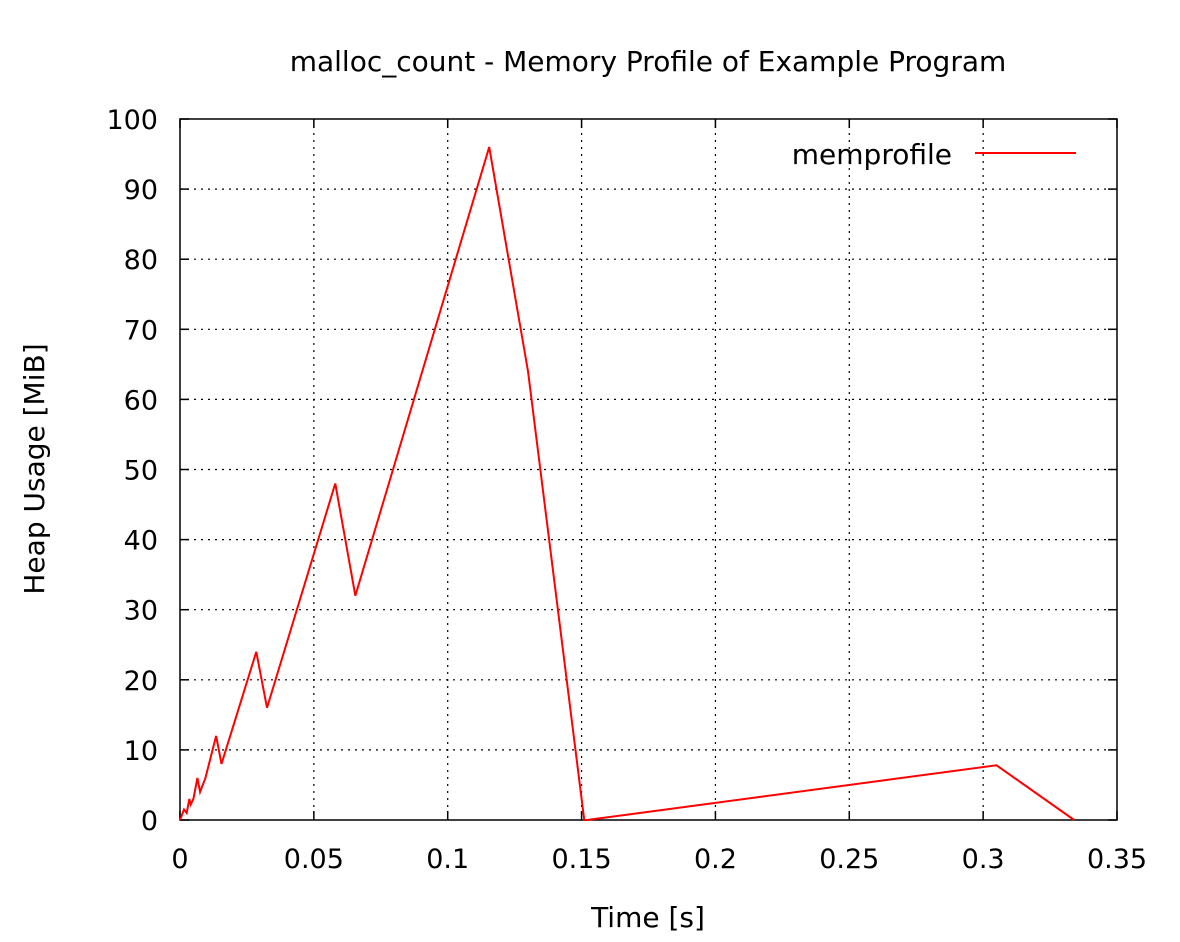 This screenshot has height=942, width=1180. I want to click on y-tick-label: 20, so click(141, 681).